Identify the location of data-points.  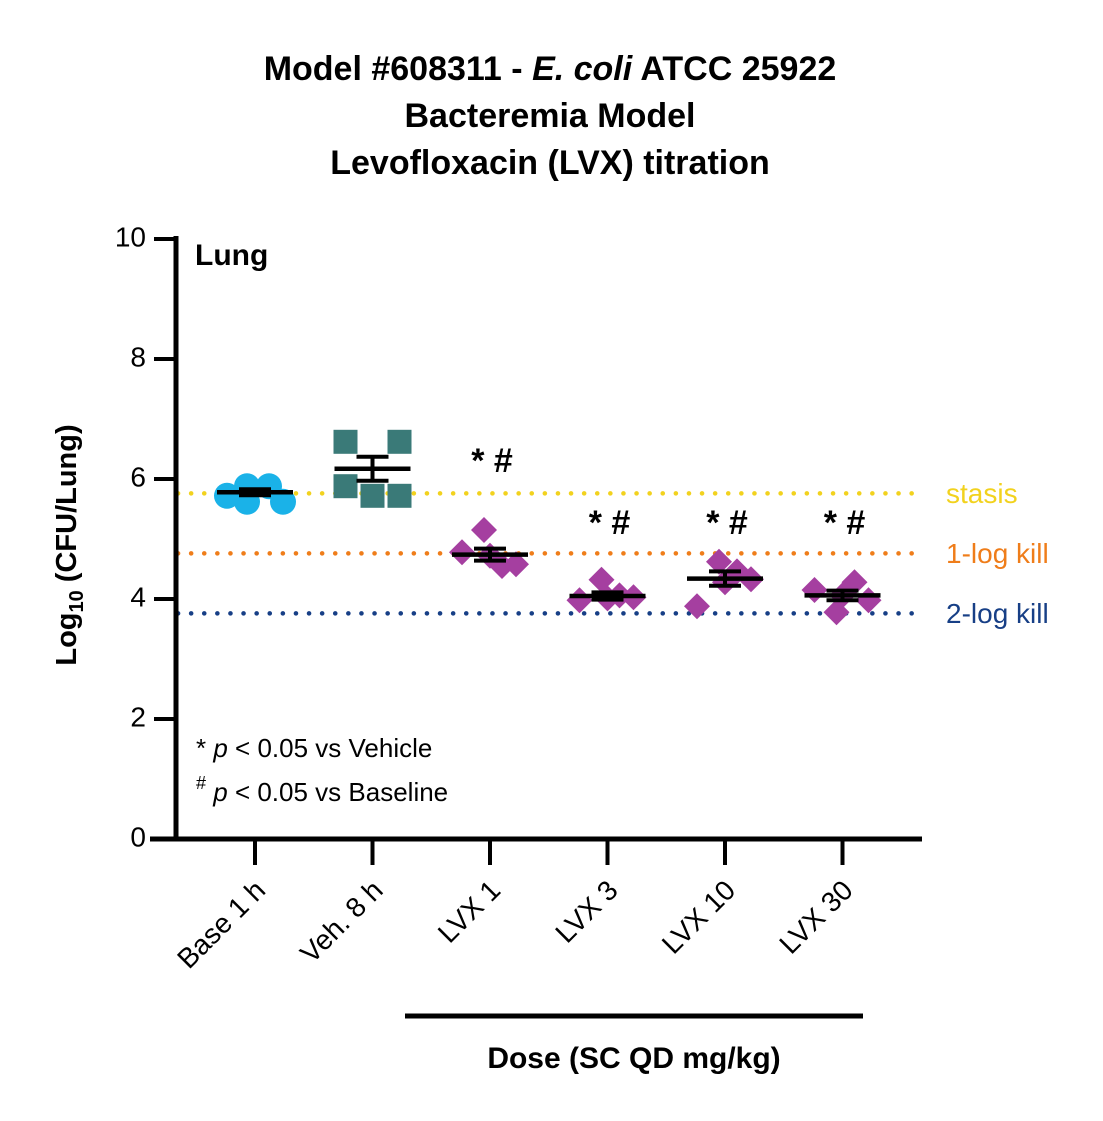
(548, 527).